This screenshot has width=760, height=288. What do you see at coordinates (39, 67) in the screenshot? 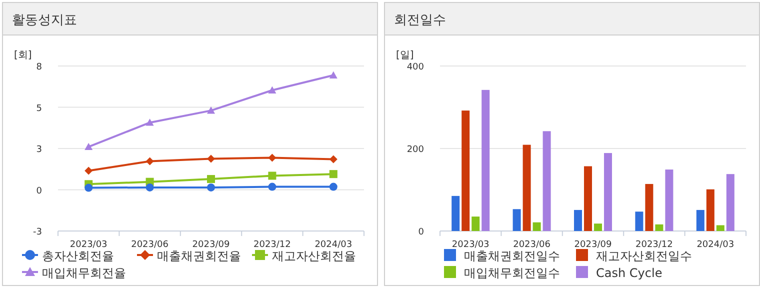
I see `y-tick-label: 8` at bounding box center [39, 67].